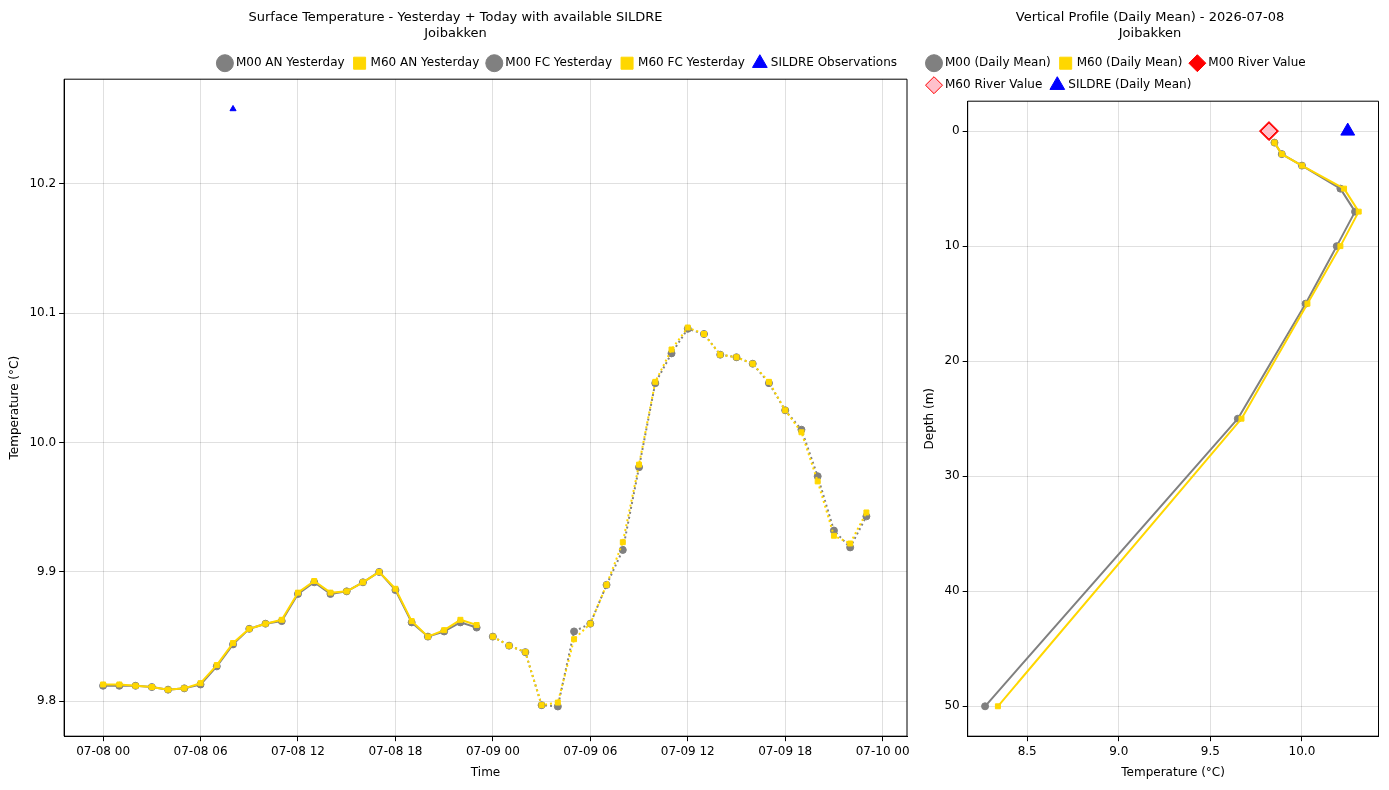 This screenshot has height=790, width=1389. I want to click on x-tick-label: 07-09 12, so click(687, 750).